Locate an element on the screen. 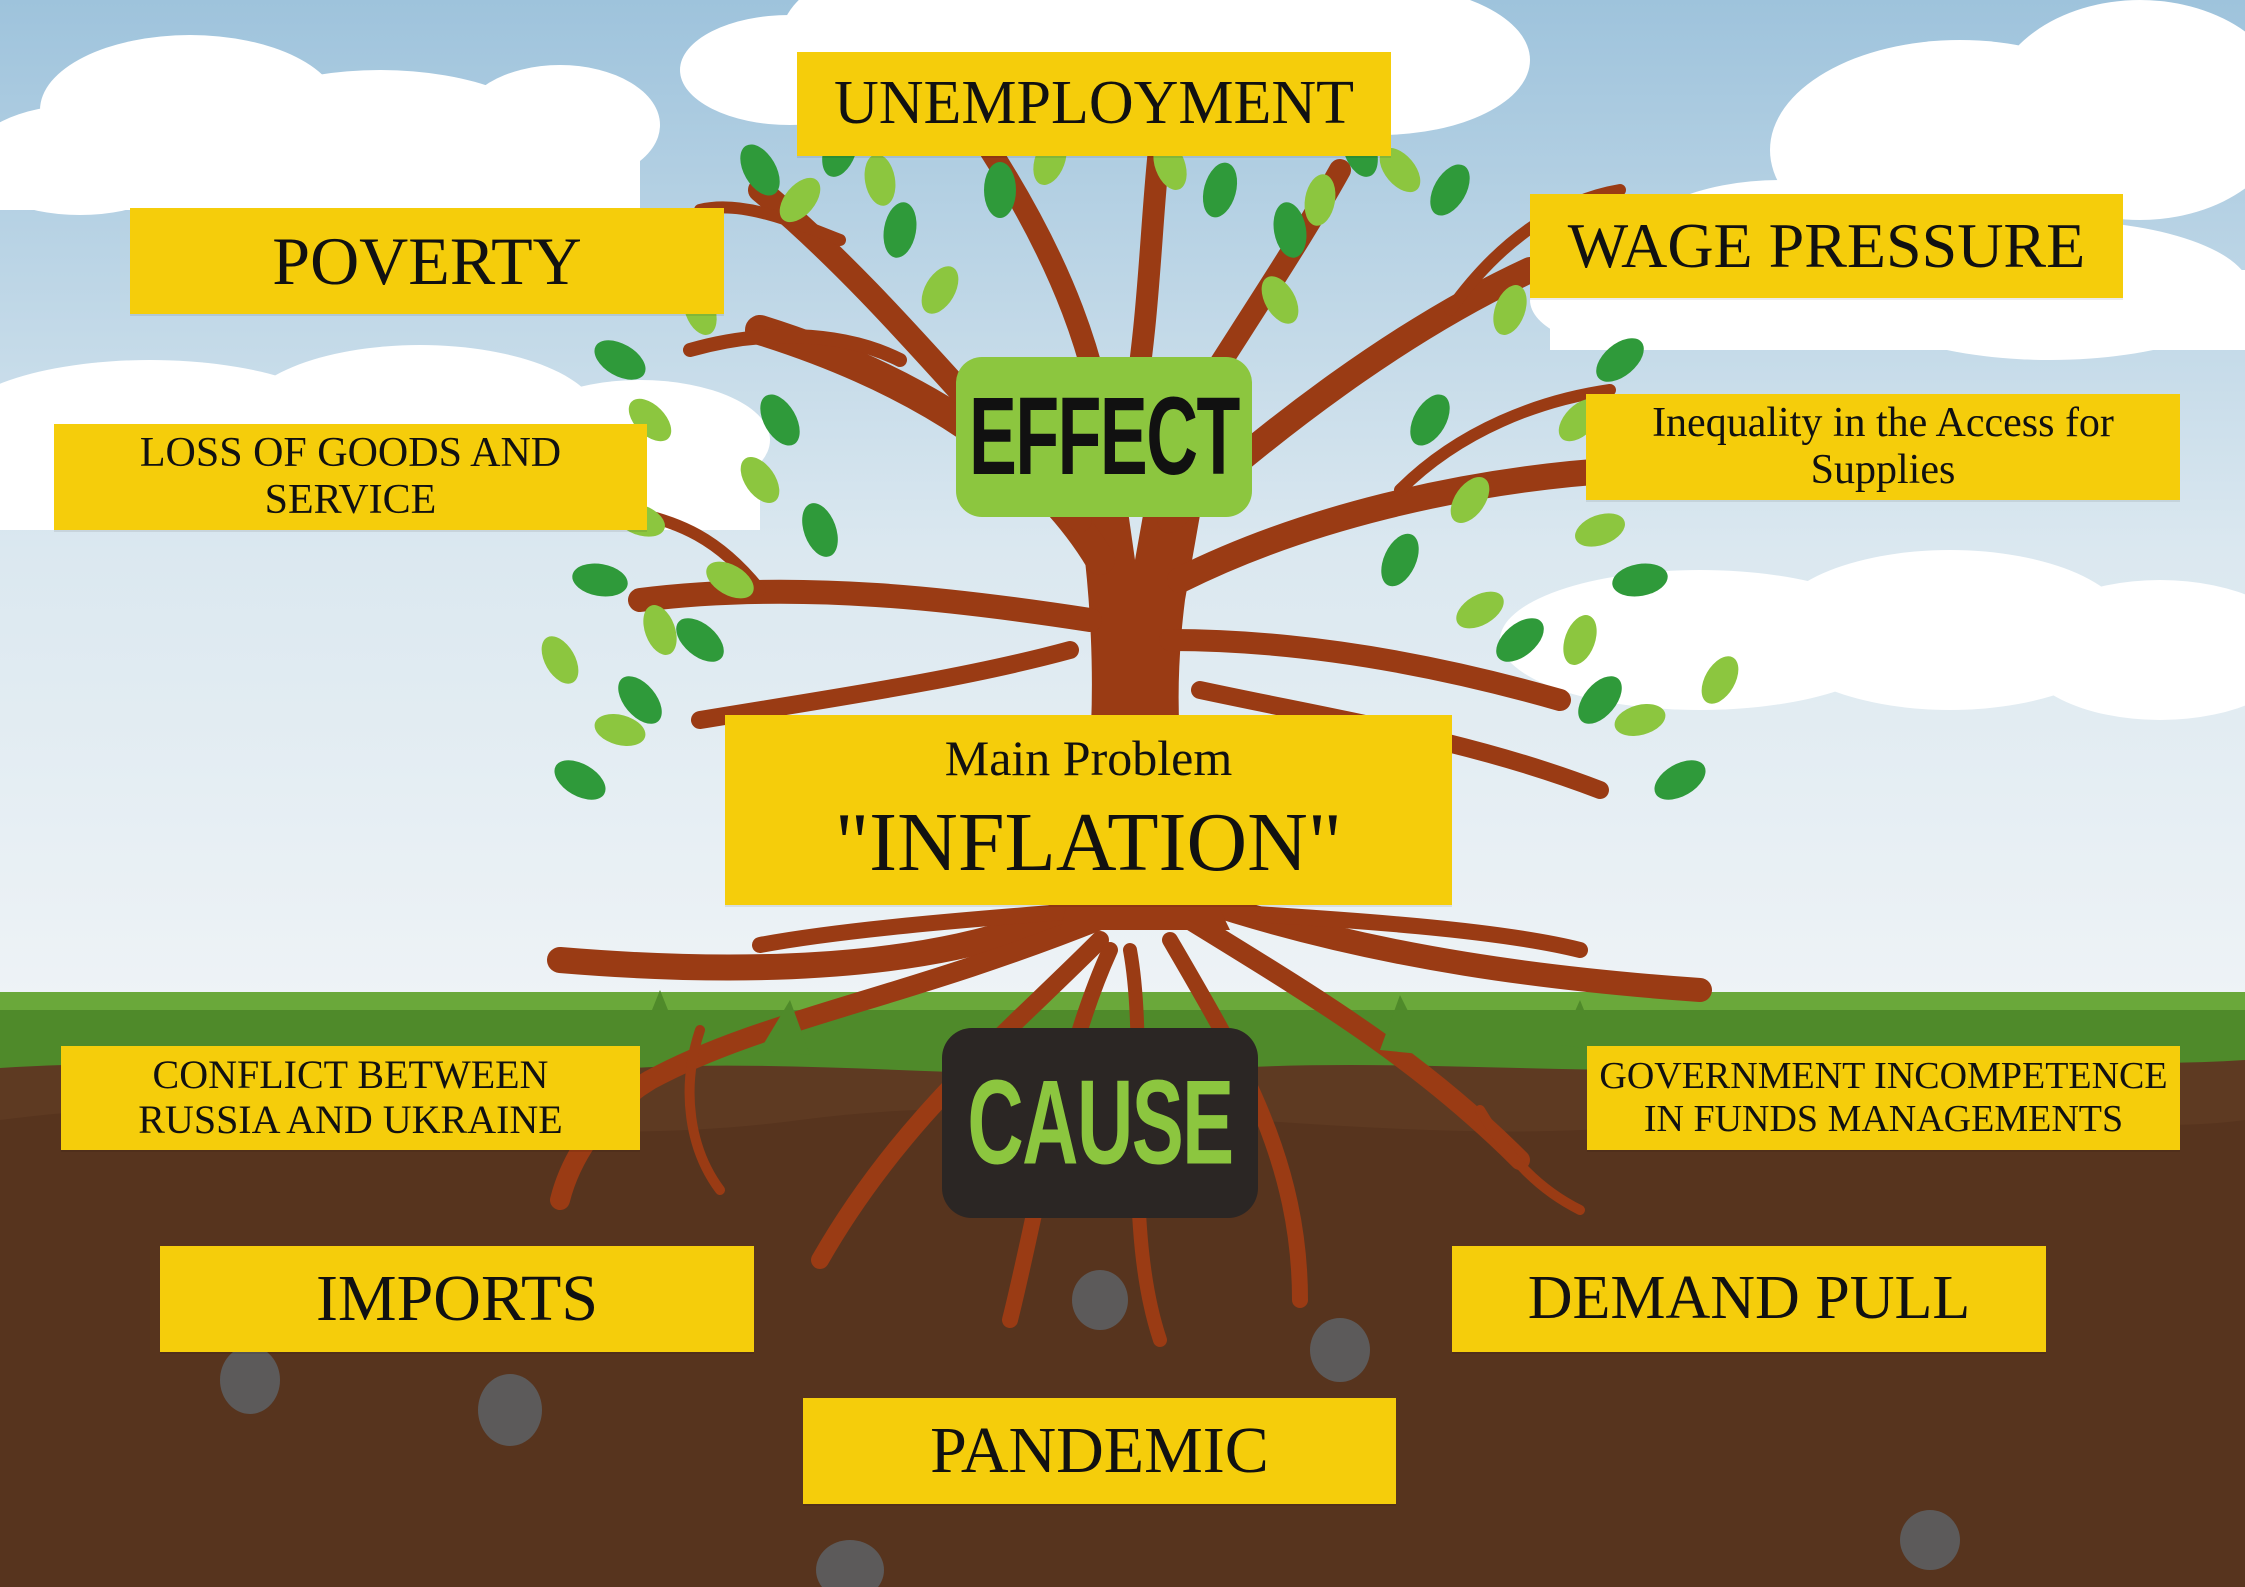 The width and height of the screenshot is (2245, 1587). cause-conflict: CONFLICT BETWEEN RUSSIA AND UKRAINE is located at coordinates (350, 1098).